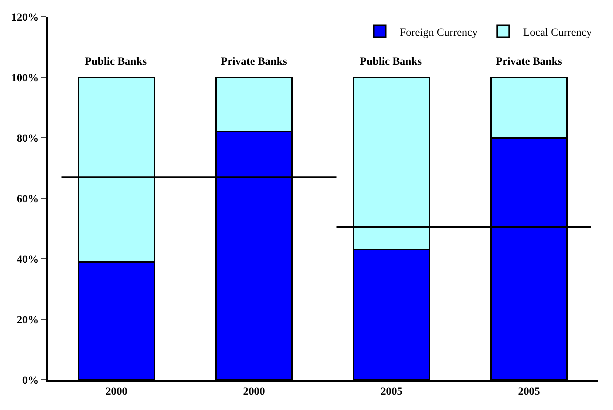 The height and width of the screenshot is (410, 613). Describe the element at coordinates (26, 18) in the screenshot. I see `y-tick-label: 120%` at that location.